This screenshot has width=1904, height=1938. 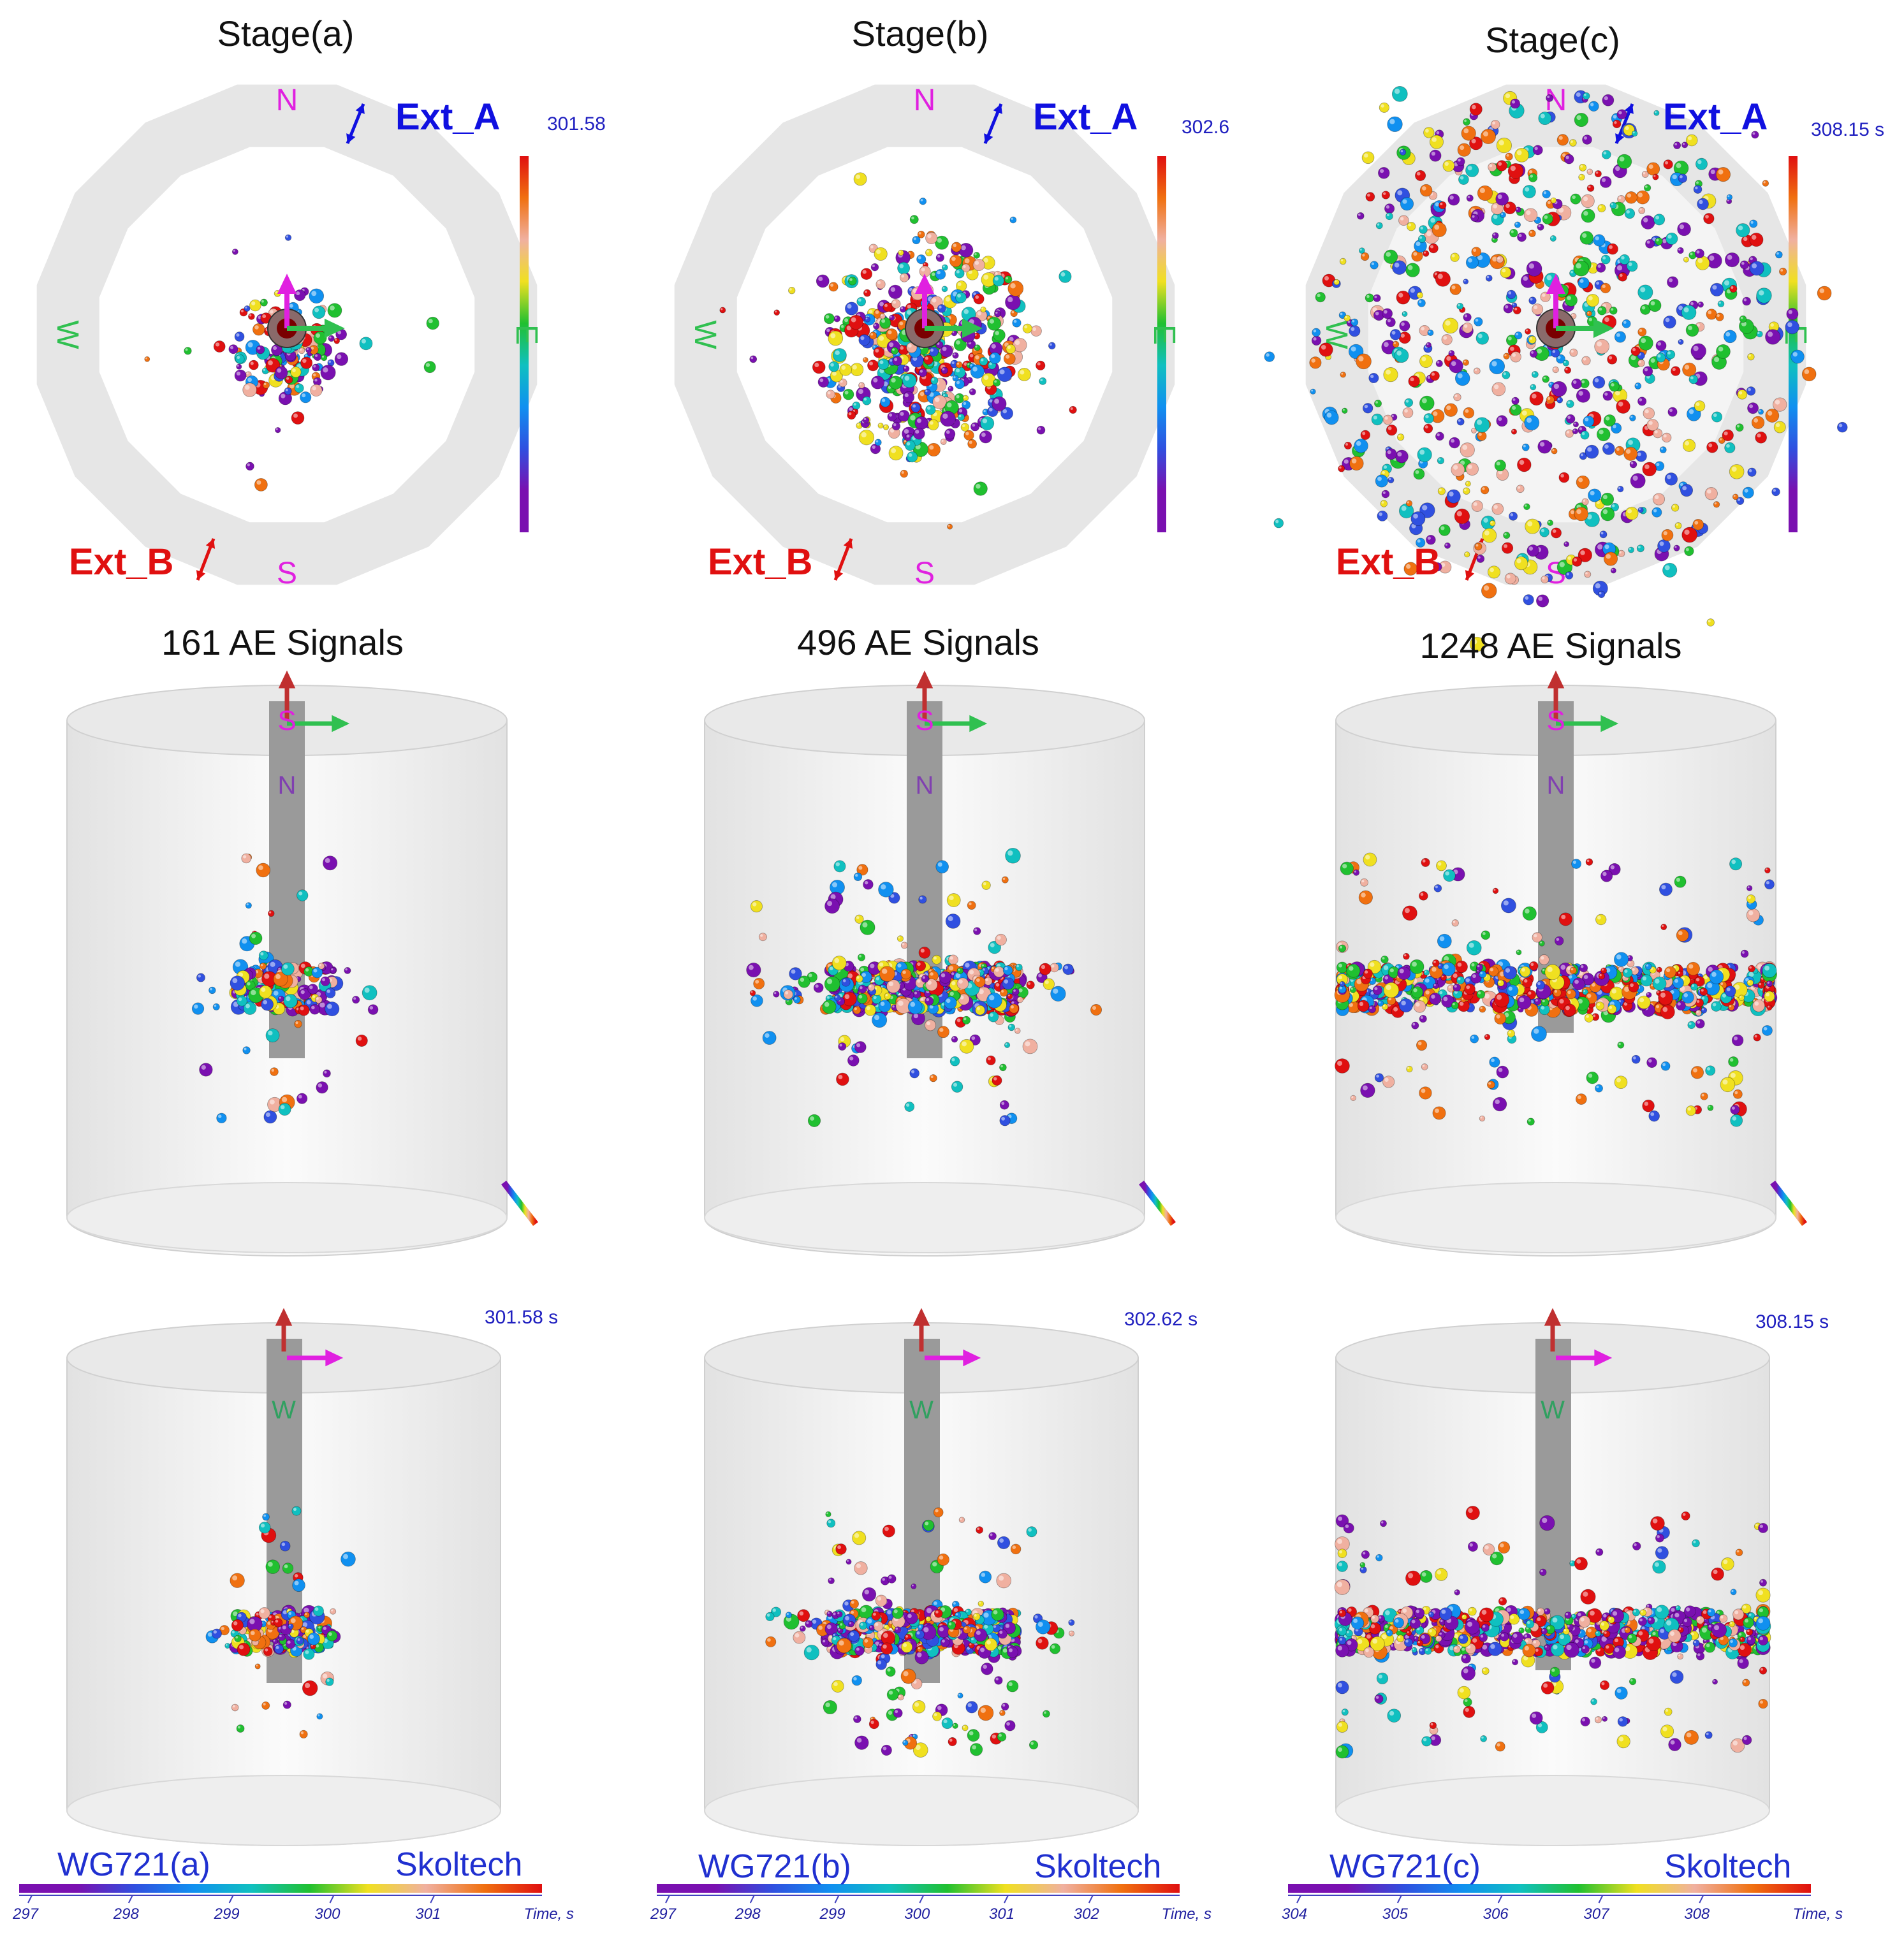 I want to click on watermark-right-b: Skoltech, so click(x=1098, y=1866).